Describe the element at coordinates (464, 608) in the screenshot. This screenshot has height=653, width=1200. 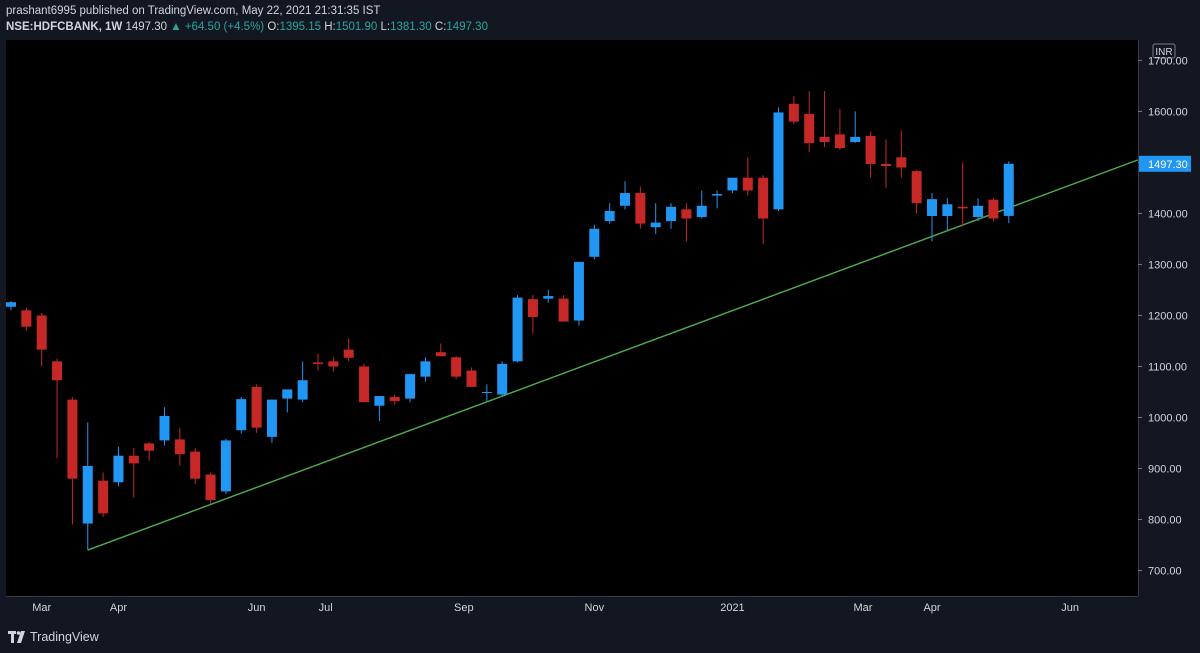
I see `x-tick-label: Sep` at that location.